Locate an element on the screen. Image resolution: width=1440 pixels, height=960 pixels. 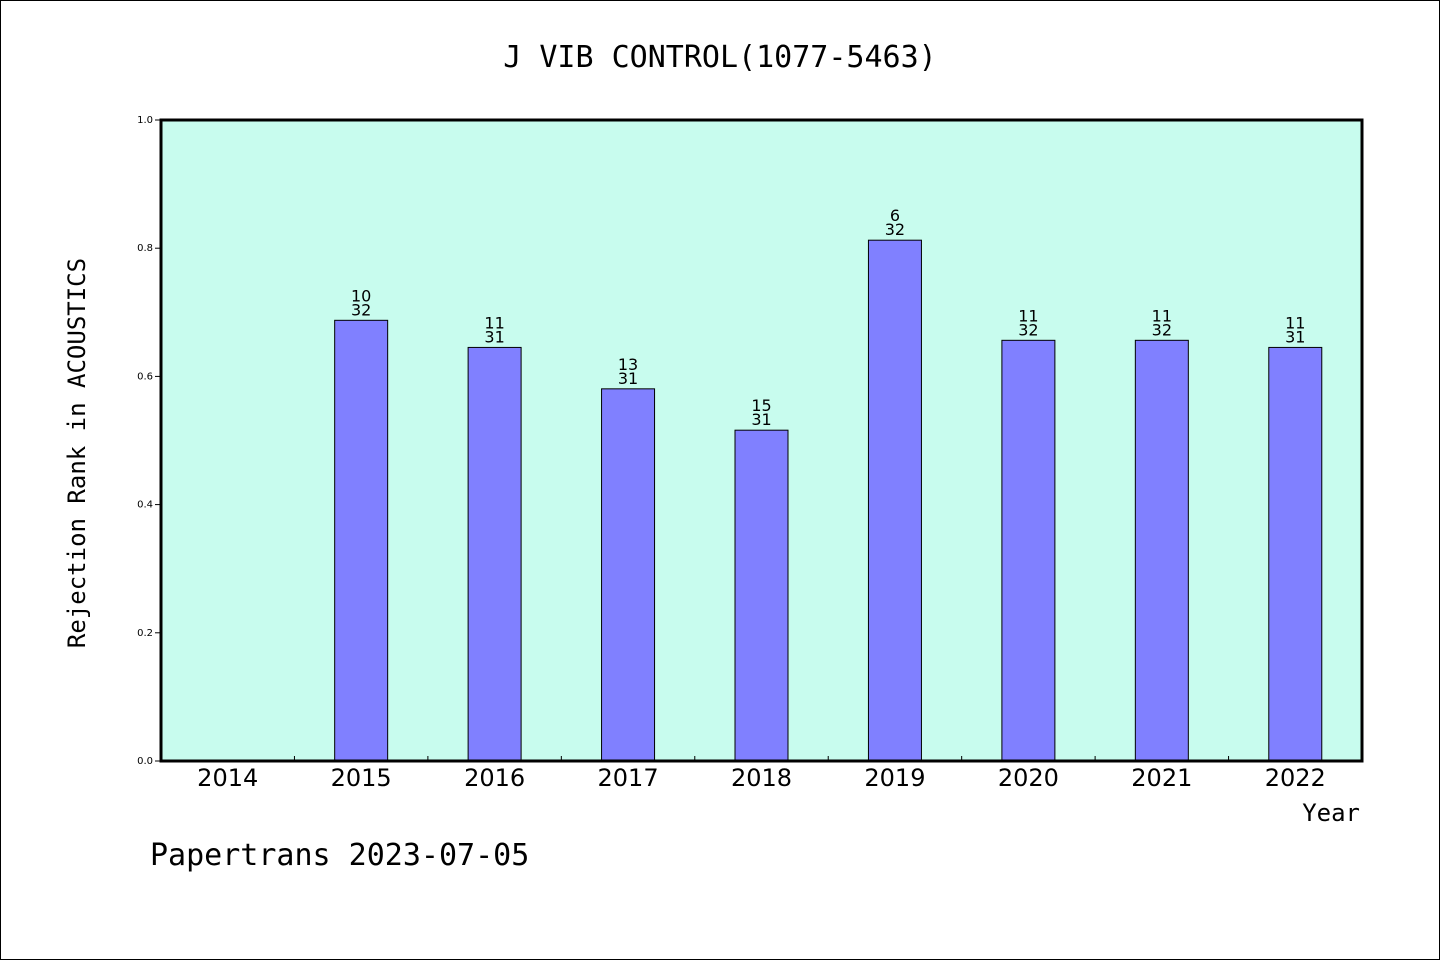
x-tick-label: 2018 is located at coordinates (761, 778).